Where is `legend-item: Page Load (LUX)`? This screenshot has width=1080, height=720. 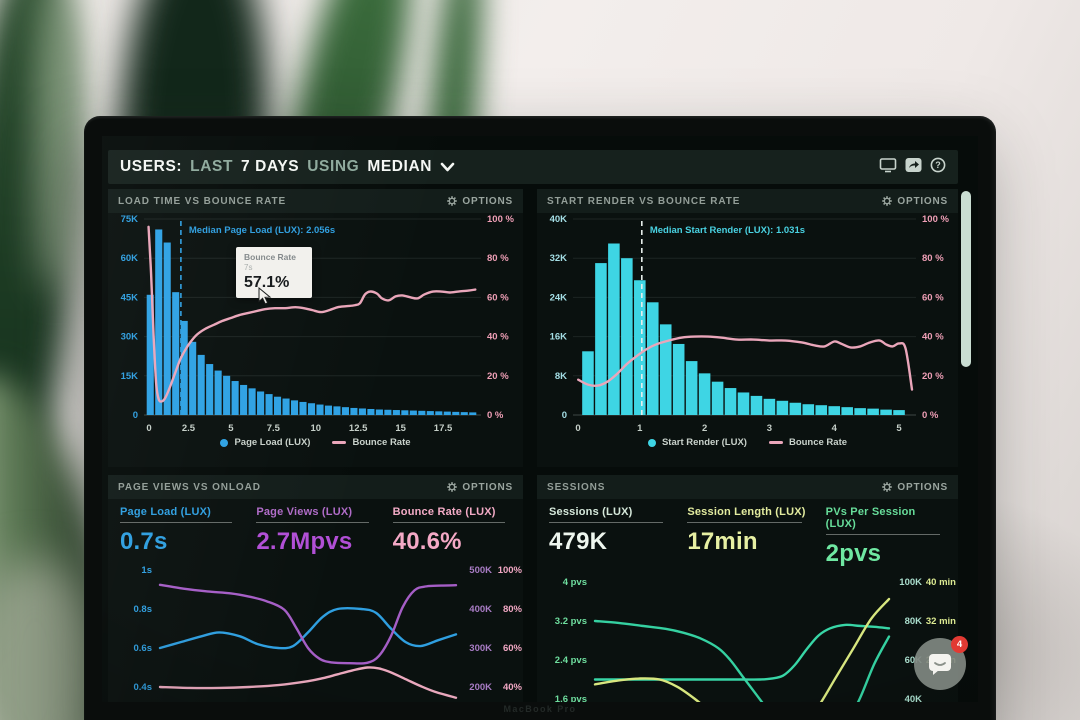
legend-item: Page Load (LUX) is located at coordinates (265, 442).